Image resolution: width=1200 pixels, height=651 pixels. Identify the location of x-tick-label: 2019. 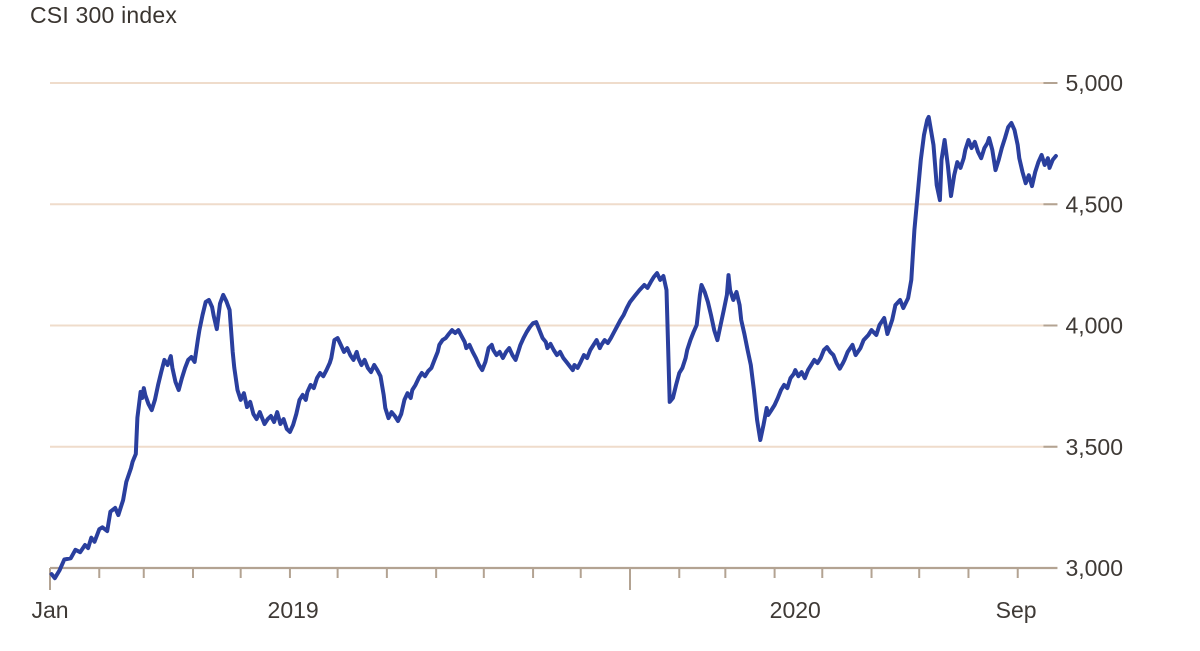
(293, 610).